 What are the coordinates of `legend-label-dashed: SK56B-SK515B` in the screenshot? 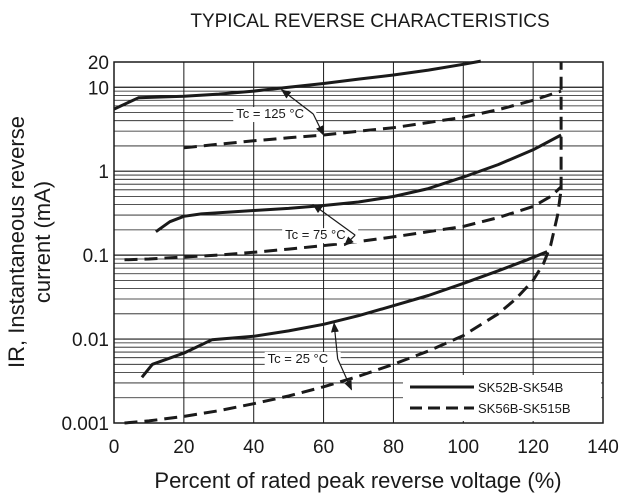 It's located at (524, 408).